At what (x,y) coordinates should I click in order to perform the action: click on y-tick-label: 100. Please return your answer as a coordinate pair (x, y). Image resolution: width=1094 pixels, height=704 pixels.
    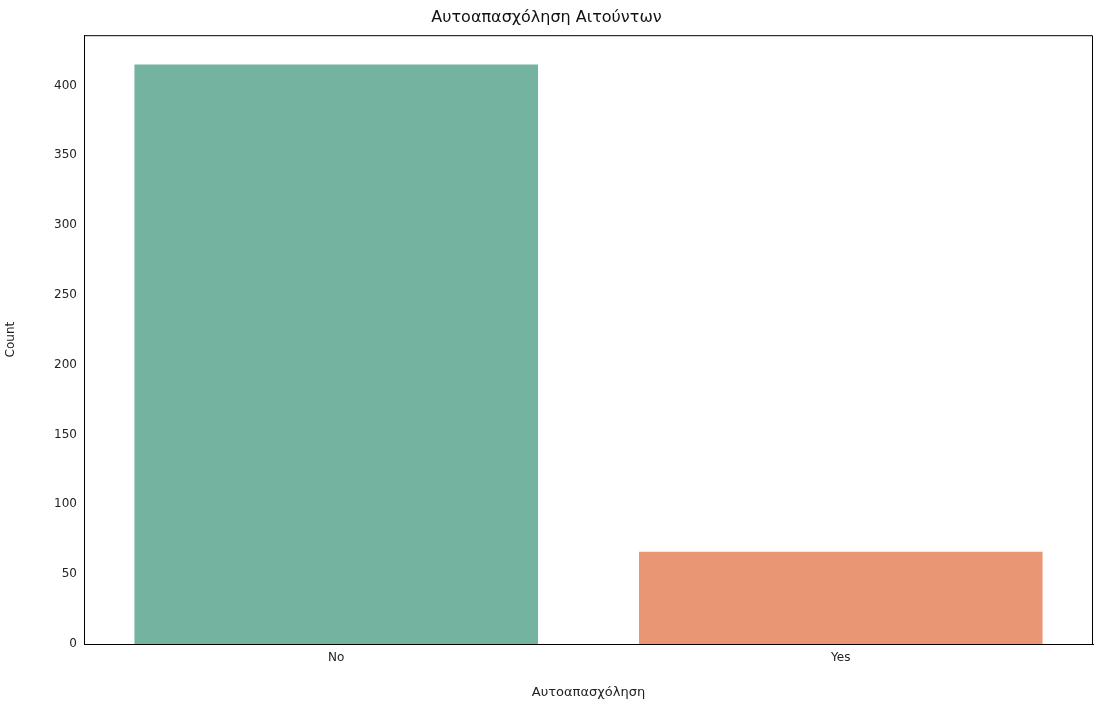
    Looking at the image, I should click on (65, 503).